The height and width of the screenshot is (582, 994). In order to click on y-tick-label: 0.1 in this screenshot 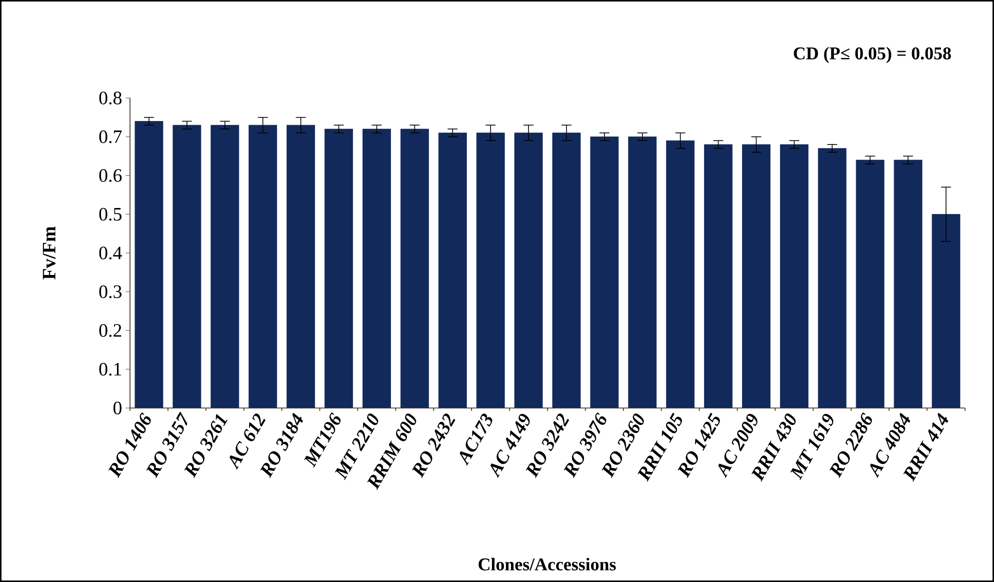, I will do `click(110, 369)`.